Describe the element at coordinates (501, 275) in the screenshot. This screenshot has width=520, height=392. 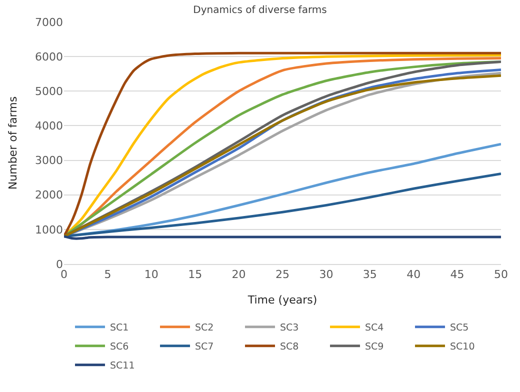
I see `x-tick-label: 50` at that location.